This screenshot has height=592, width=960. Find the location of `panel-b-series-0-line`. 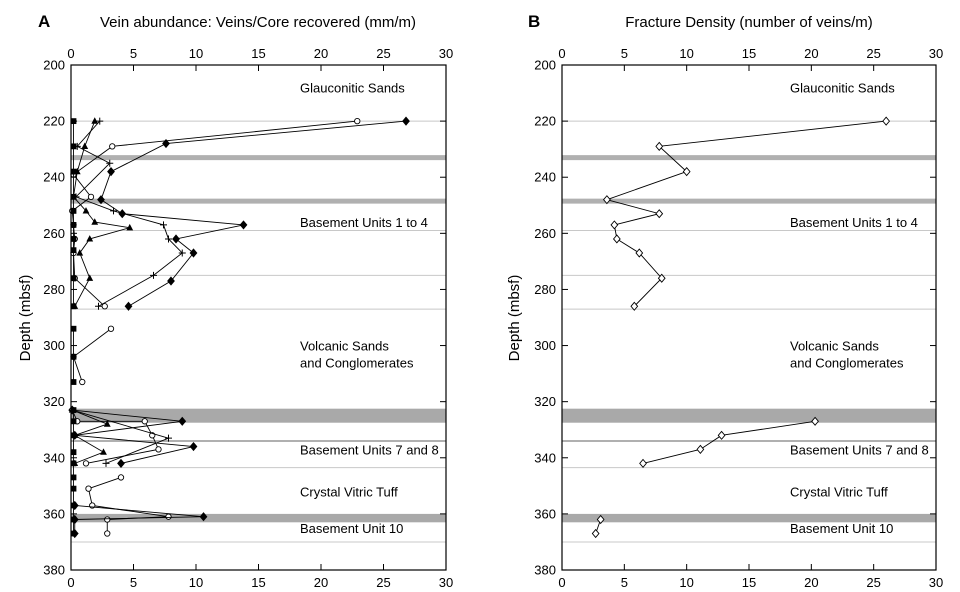

panel-b-series-0-line is located at coordinates (746, 213).